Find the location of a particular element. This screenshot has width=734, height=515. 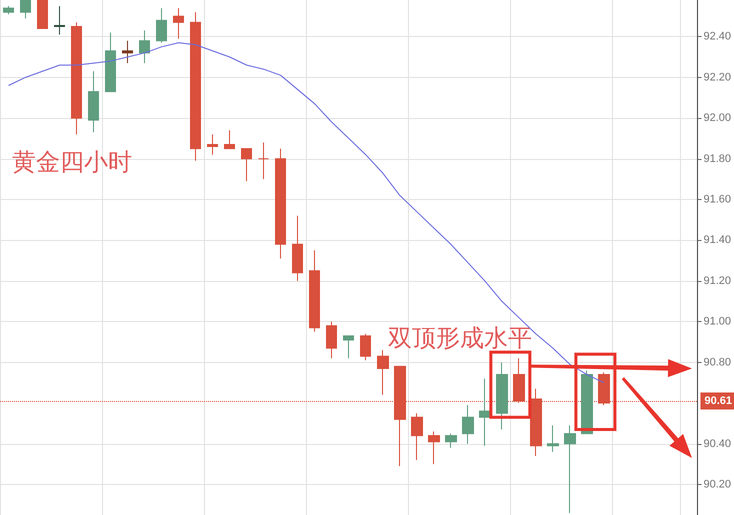

y-tick-label: 92.00 is located at coordinates (717, 118).